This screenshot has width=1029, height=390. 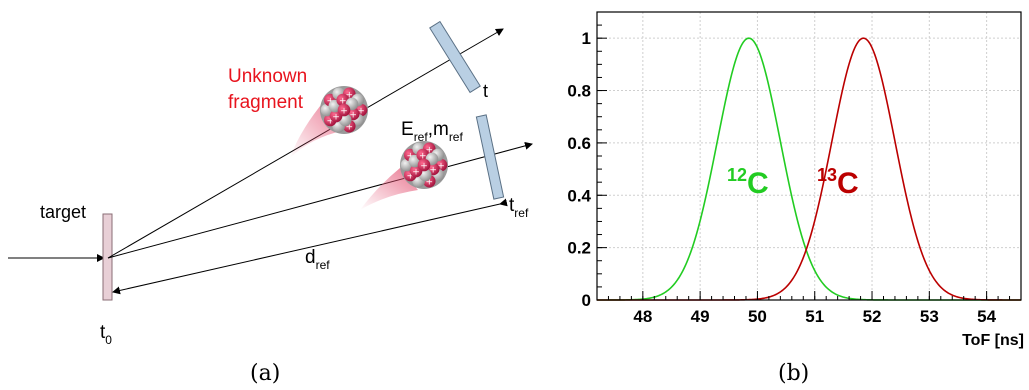 What do you see at coordinates (267, 76) in the screenshot?
I see `unknown-fragment-label: Unknown` at bounding box center [267, 76].